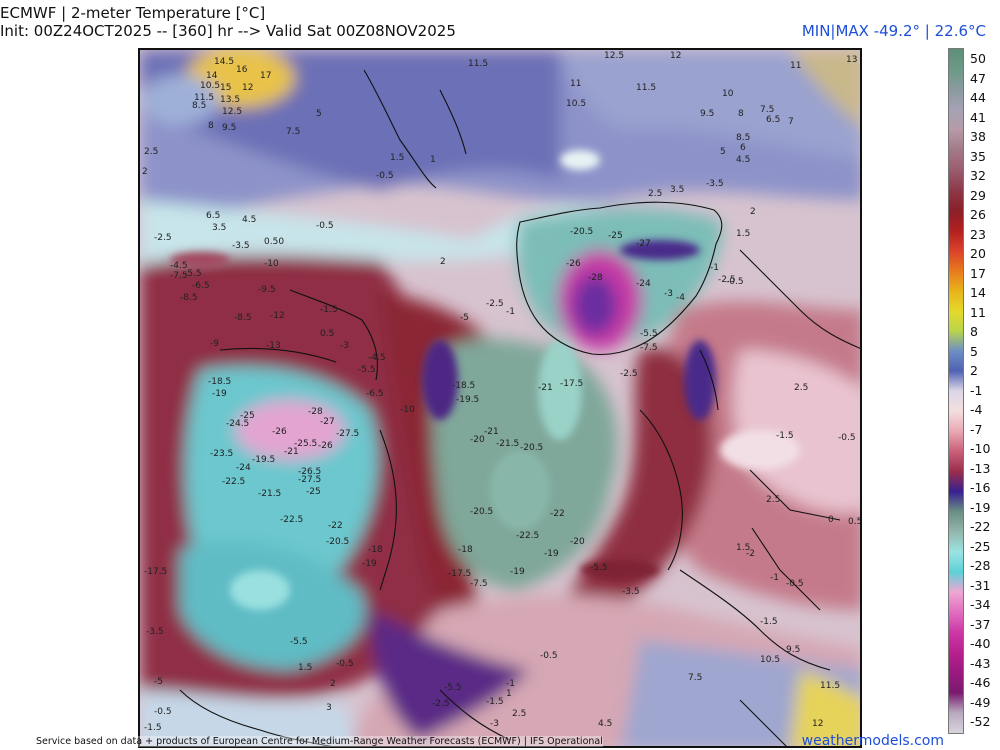  I want to click on site-link: weathermodels.com, so click(872, 741).